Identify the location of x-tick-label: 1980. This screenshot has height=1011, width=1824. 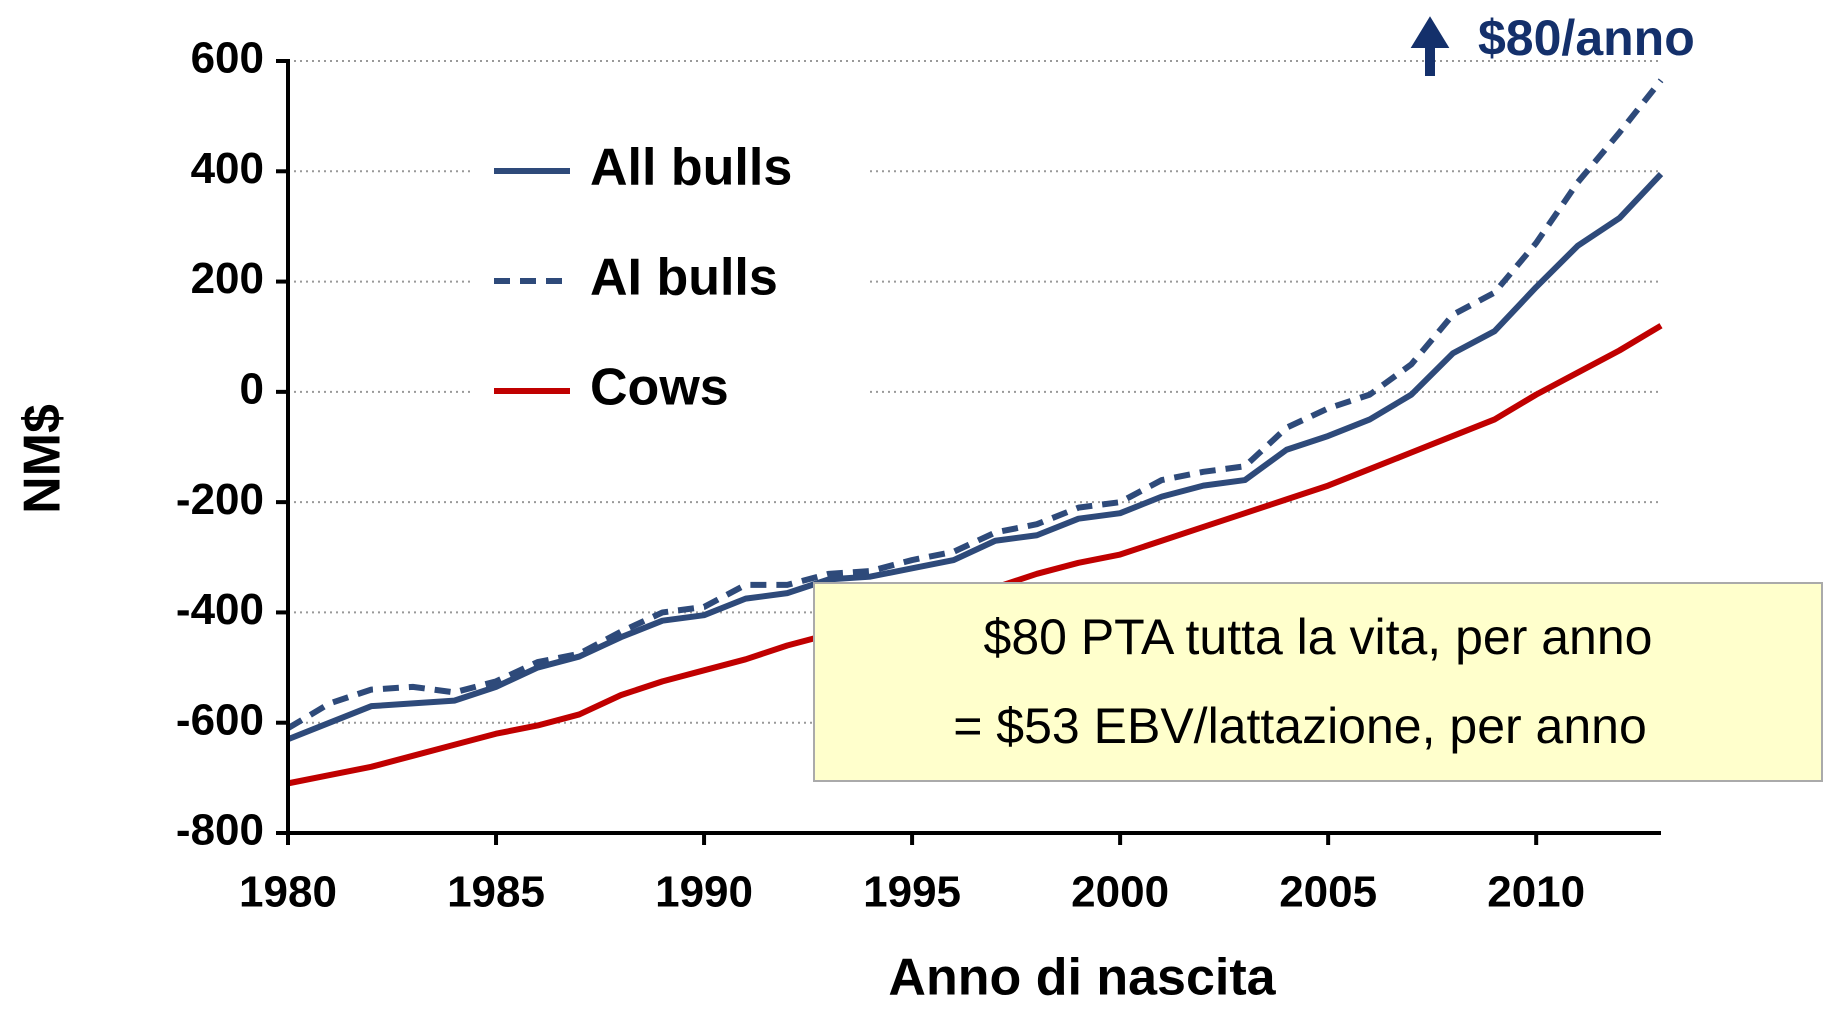
(288, 892).